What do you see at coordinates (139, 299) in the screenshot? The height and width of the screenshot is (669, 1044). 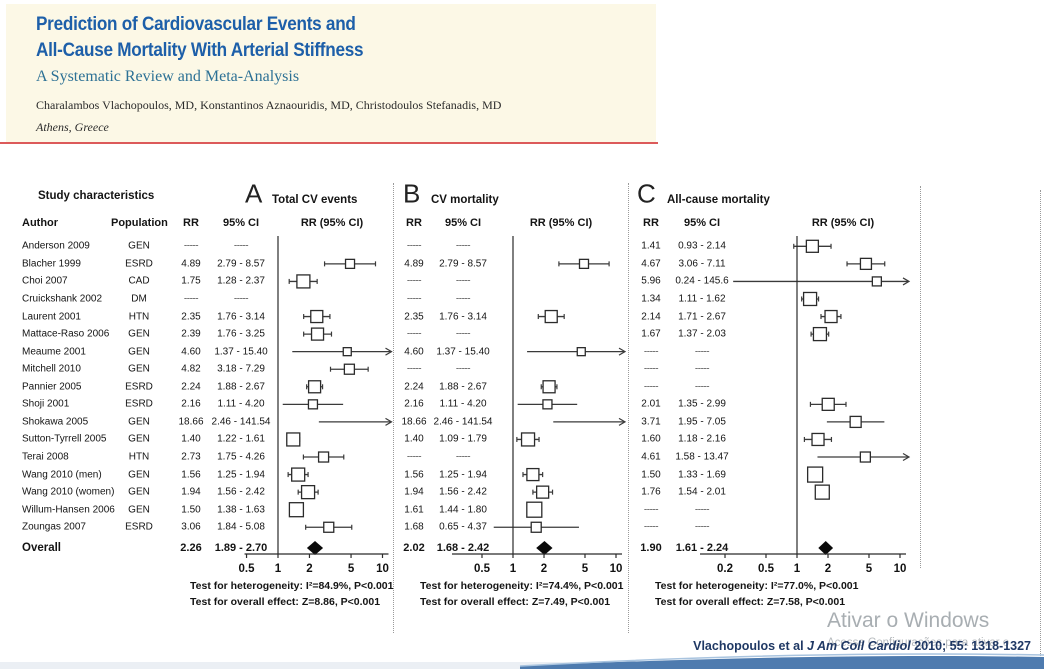 I see `study-population: DM` at bounding box center [139, 299].